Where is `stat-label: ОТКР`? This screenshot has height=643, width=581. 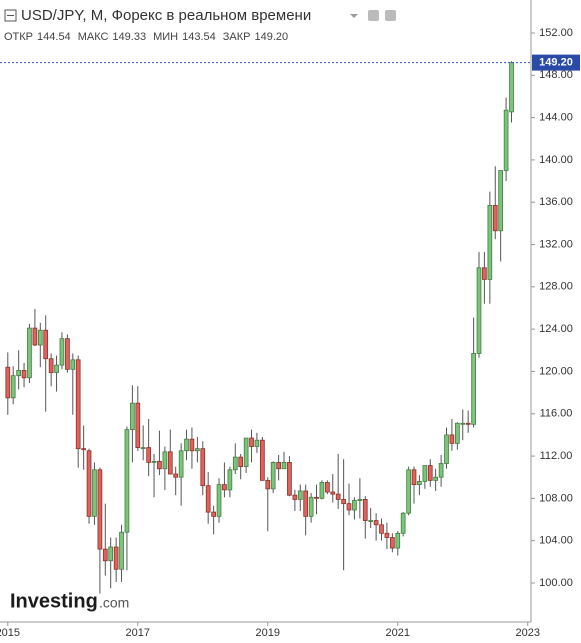 stat-label: ОТКР is located at coordinates (18, 37).